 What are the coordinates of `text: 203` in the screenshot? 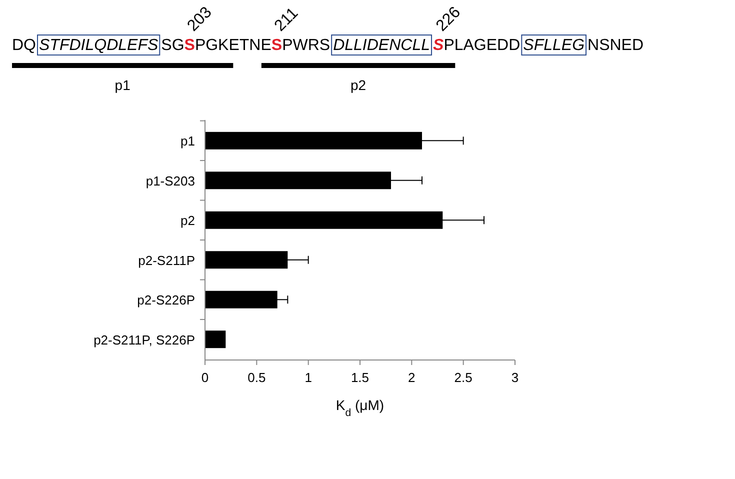 It's located at (200, 19).